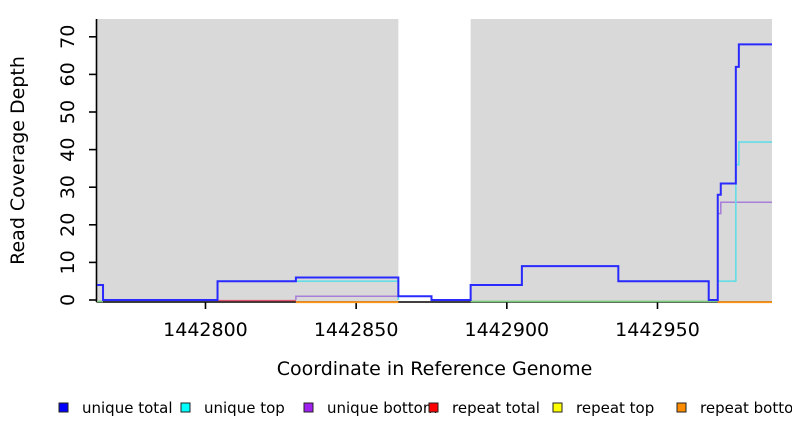  I want to click on y-tick-label: 40, so click(68, 150).